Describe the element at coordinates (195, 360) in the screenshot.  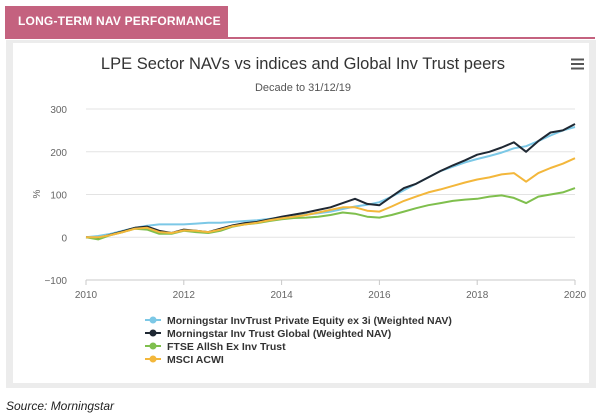
I see `legend-label: MSCI ACWI` at that location.